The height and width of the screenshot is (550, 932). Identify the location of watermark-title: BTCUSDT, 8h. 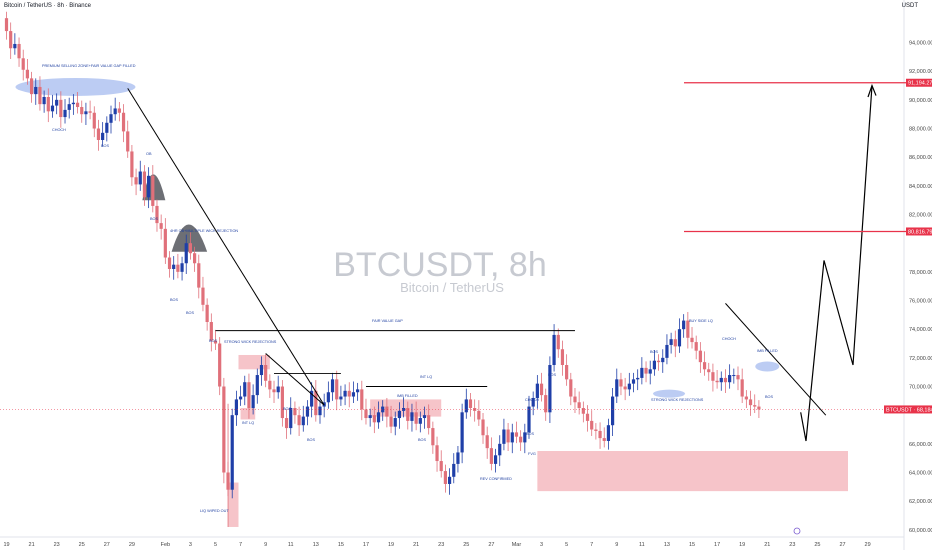
(440, 265).